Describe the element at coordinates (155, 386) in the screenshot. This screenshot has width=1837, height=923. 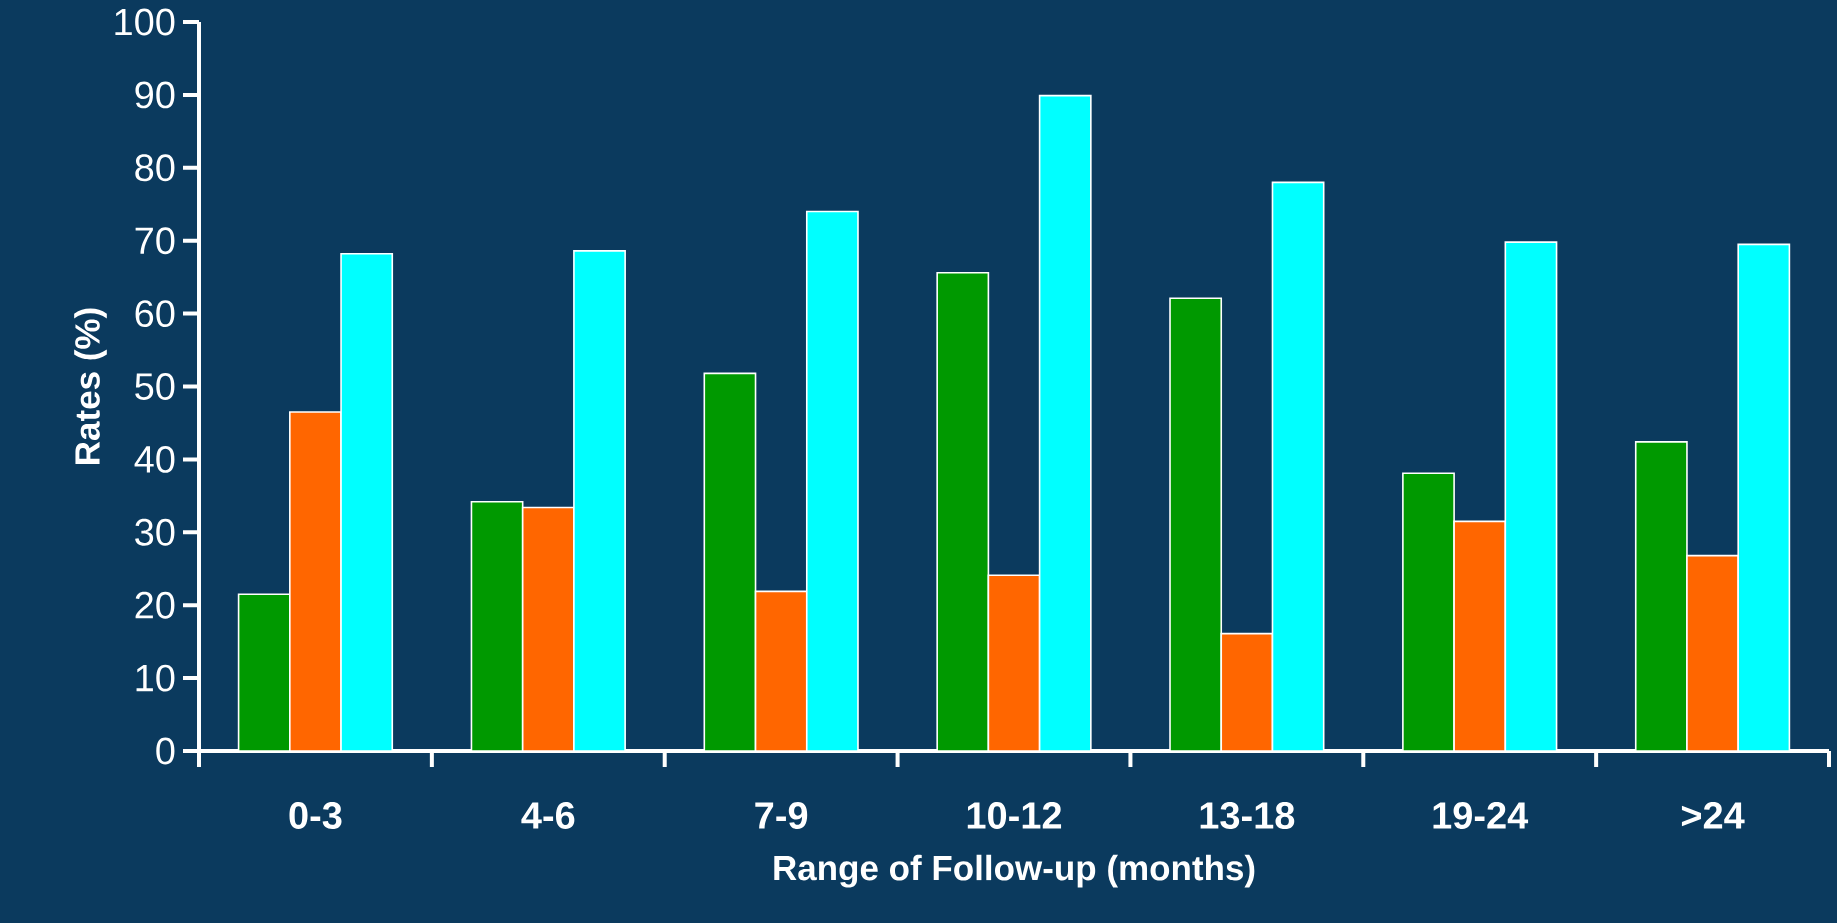
I see `y-tick-label: 50` at that location.